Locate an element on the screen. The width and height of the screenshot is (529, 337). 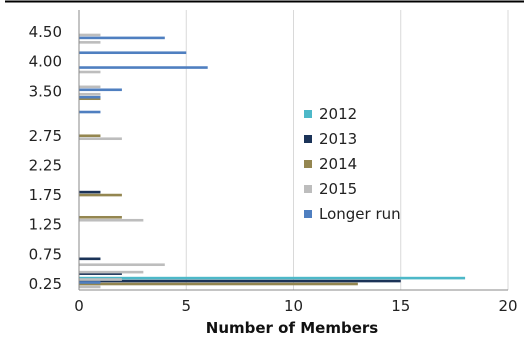
bar-2015-0.625 is located at coordinates (122, 265).